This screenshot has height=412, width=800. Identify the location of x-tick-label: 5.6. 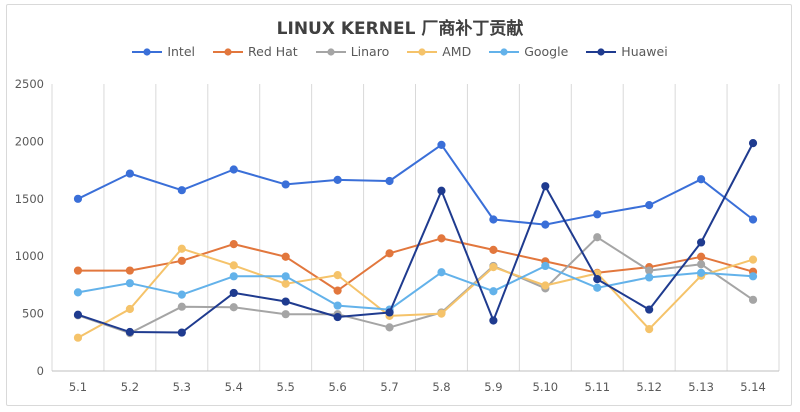
(337, 387).